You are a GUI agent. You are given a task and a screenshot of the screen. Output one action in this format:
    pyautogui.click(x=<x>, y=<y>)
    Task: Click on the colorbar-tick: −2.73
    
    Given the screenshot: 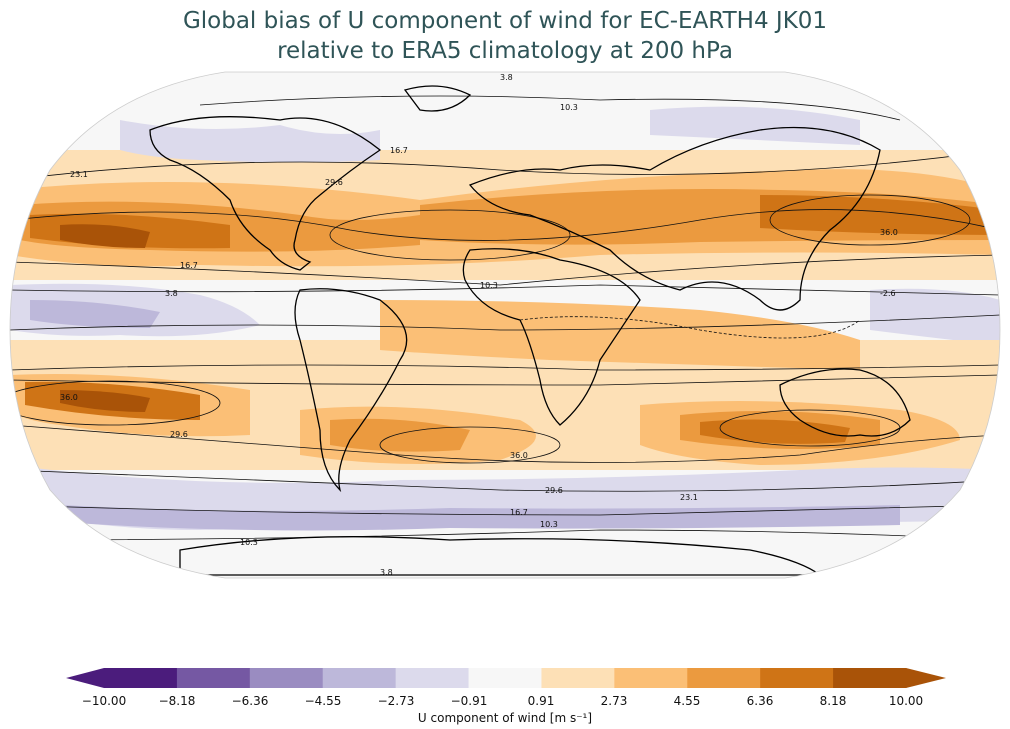 What is the action you would take?
    pyautogui.click(x=396, y=701)
    